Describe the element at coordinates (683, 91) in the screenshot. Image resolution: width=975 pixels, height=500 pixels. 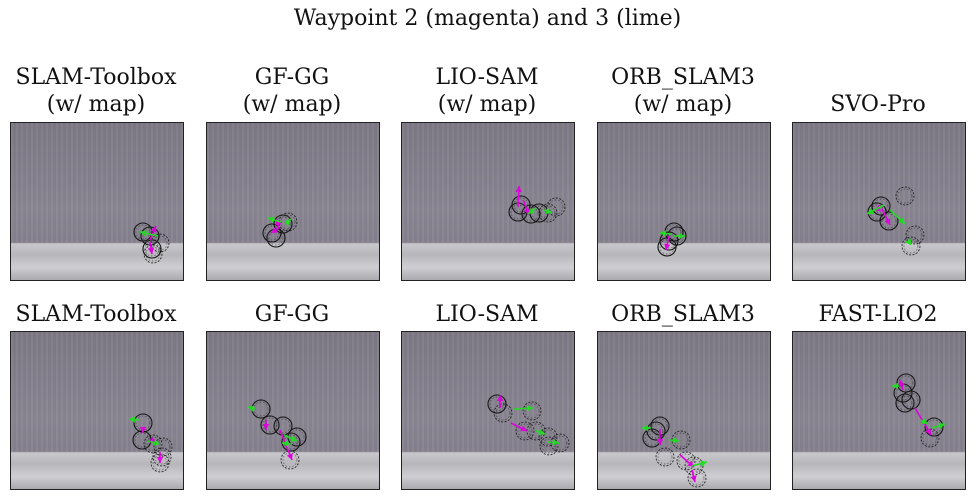
I see `panel-title: ORB_SLAM3 (w/ map)` at that location.